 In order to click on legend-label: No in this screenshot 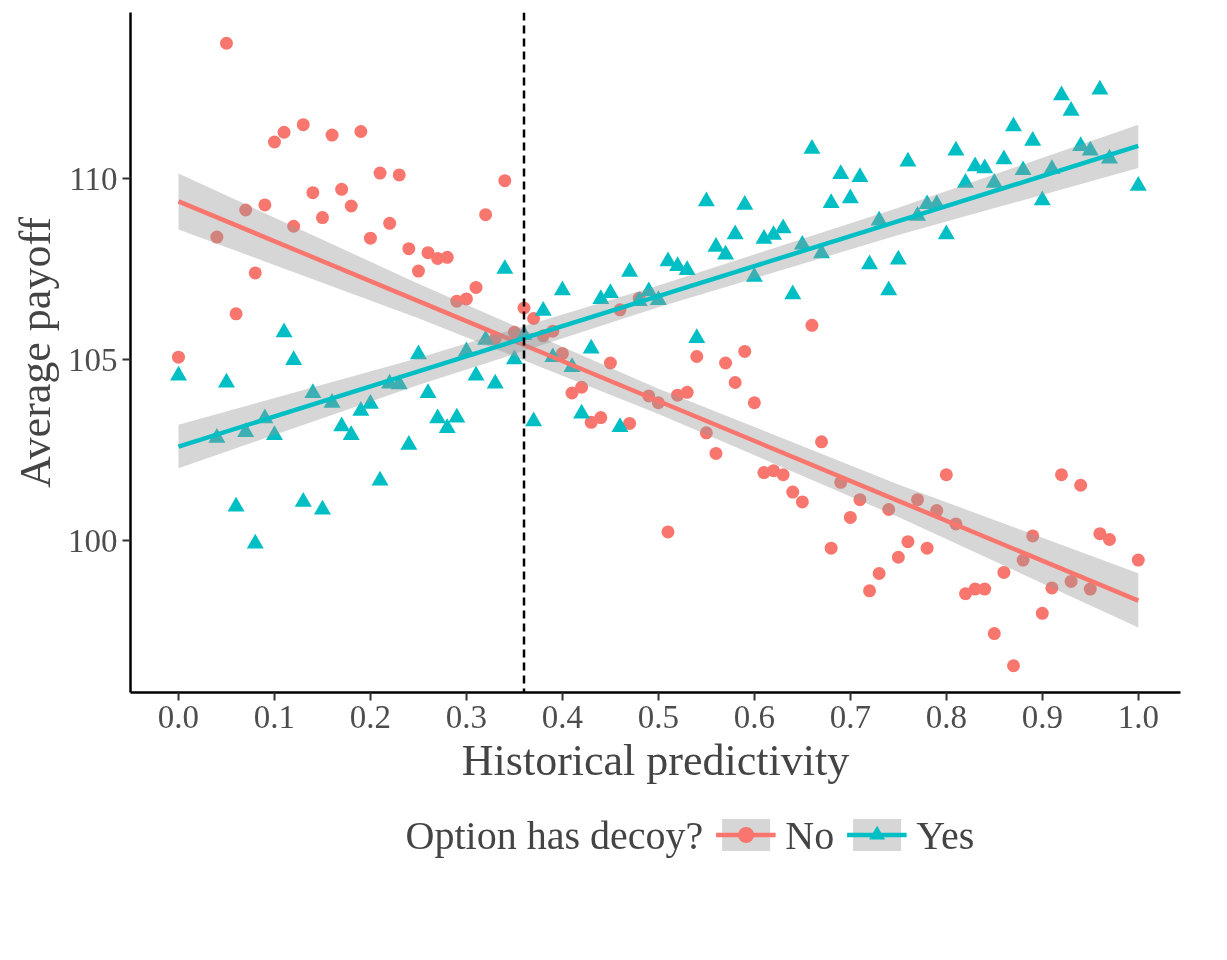, I will do `click(810, 834)`.